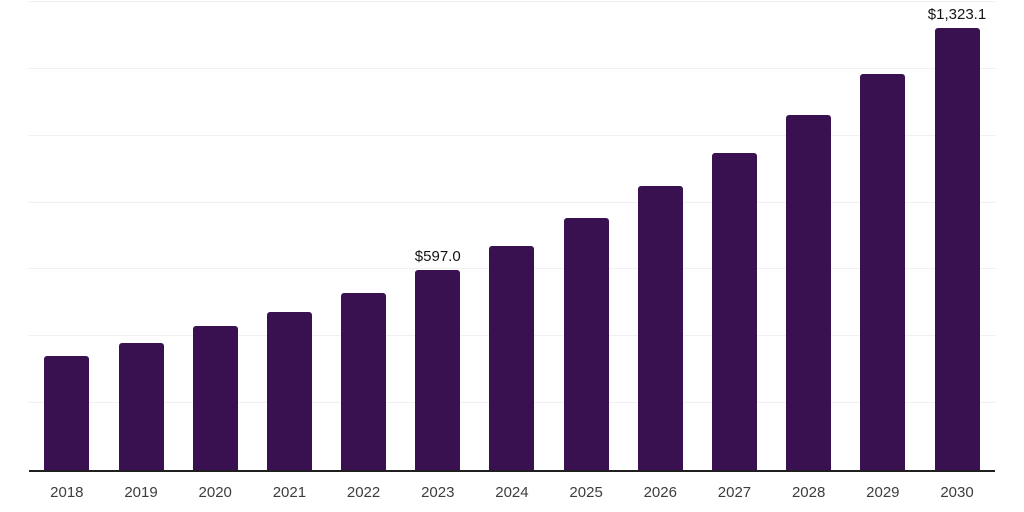  Describe the element at coordinates (512, 492) in the screenshot. I see `x-axis-label-2024: 2024` at that location.